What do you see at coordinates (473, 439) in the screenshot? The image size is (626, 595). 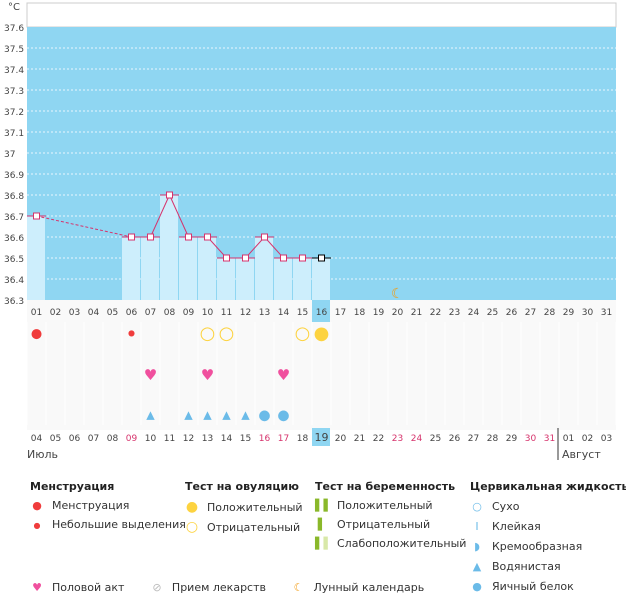 I see `date-label: 27` at bounding box center [473, 439].